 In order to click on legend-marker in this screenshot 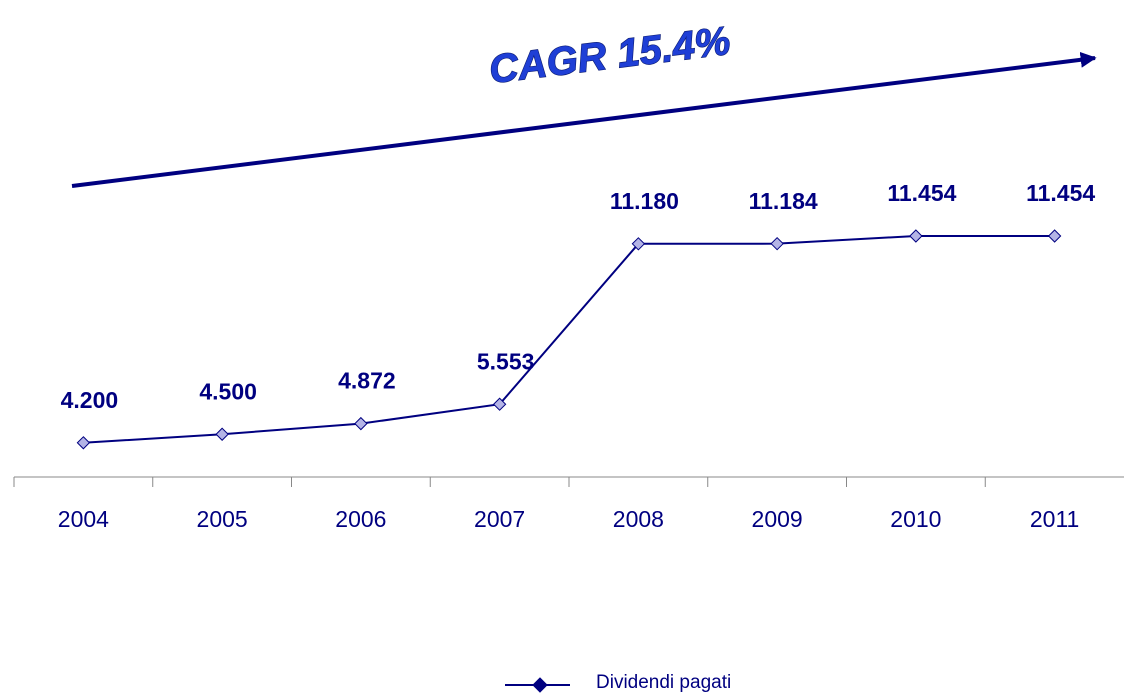, I will do `click(540, 685)`.